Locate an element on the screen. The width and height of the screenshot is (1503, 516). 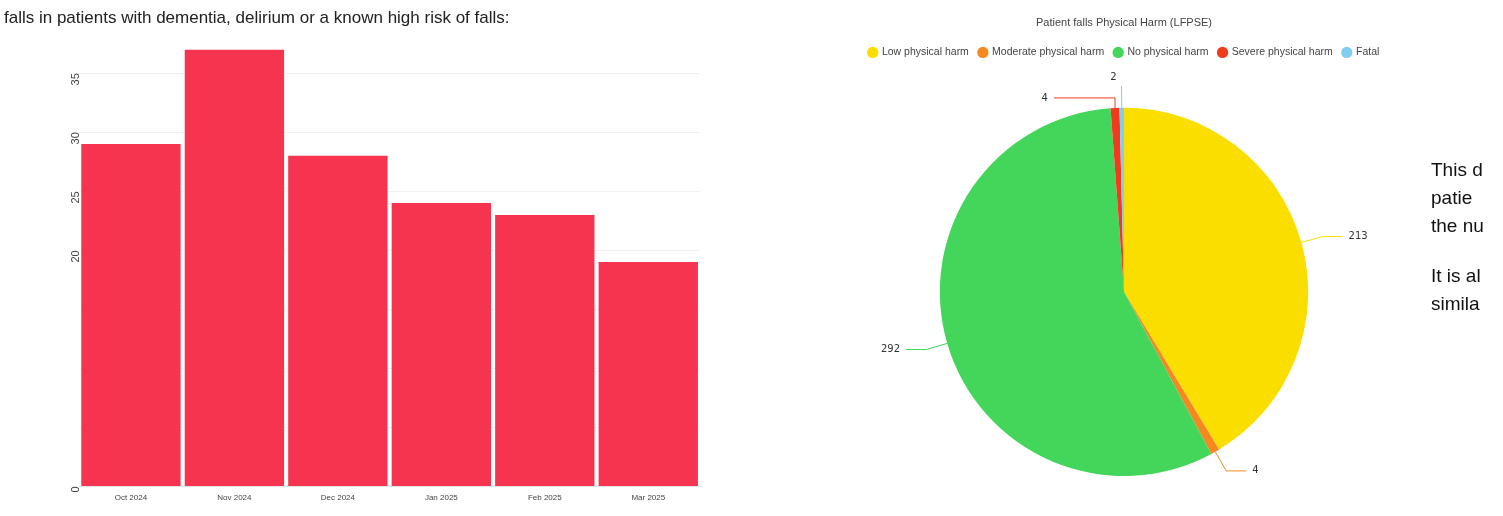
legend-label: No physical harm is located at coordinates (1168, 51).